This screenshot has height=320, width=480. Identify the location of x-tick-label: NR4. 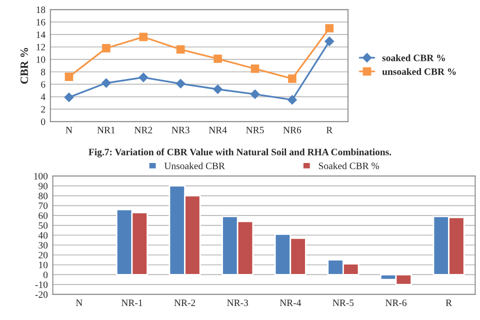
(217, 130).